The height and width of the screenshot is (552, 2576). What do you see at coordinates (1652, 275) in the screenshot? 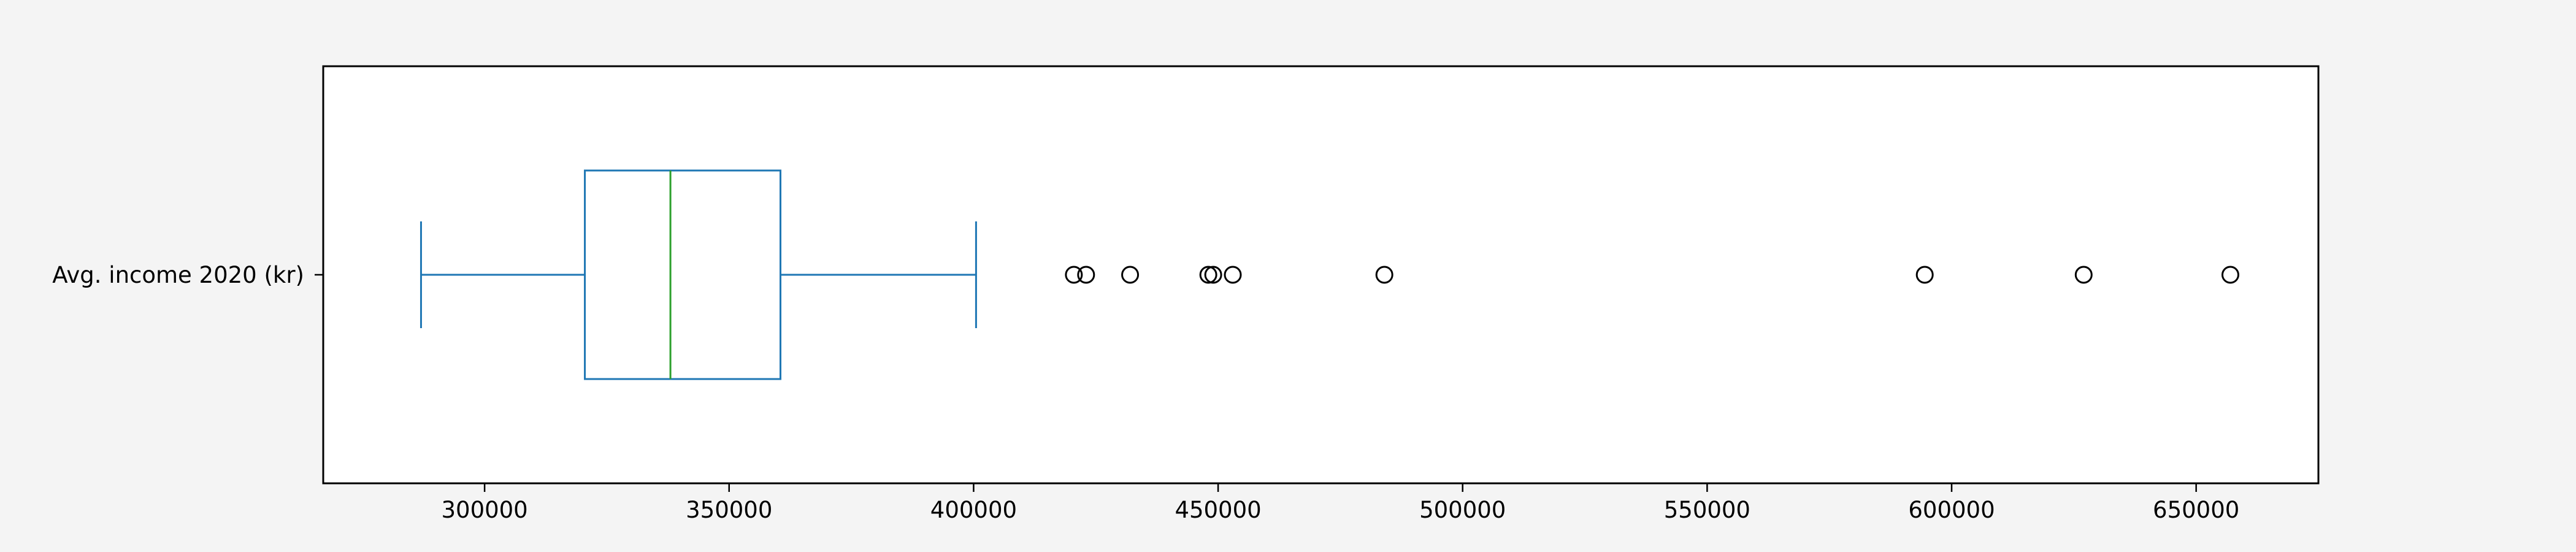
I see `outlier-points` at bounding box center [1652, 275].